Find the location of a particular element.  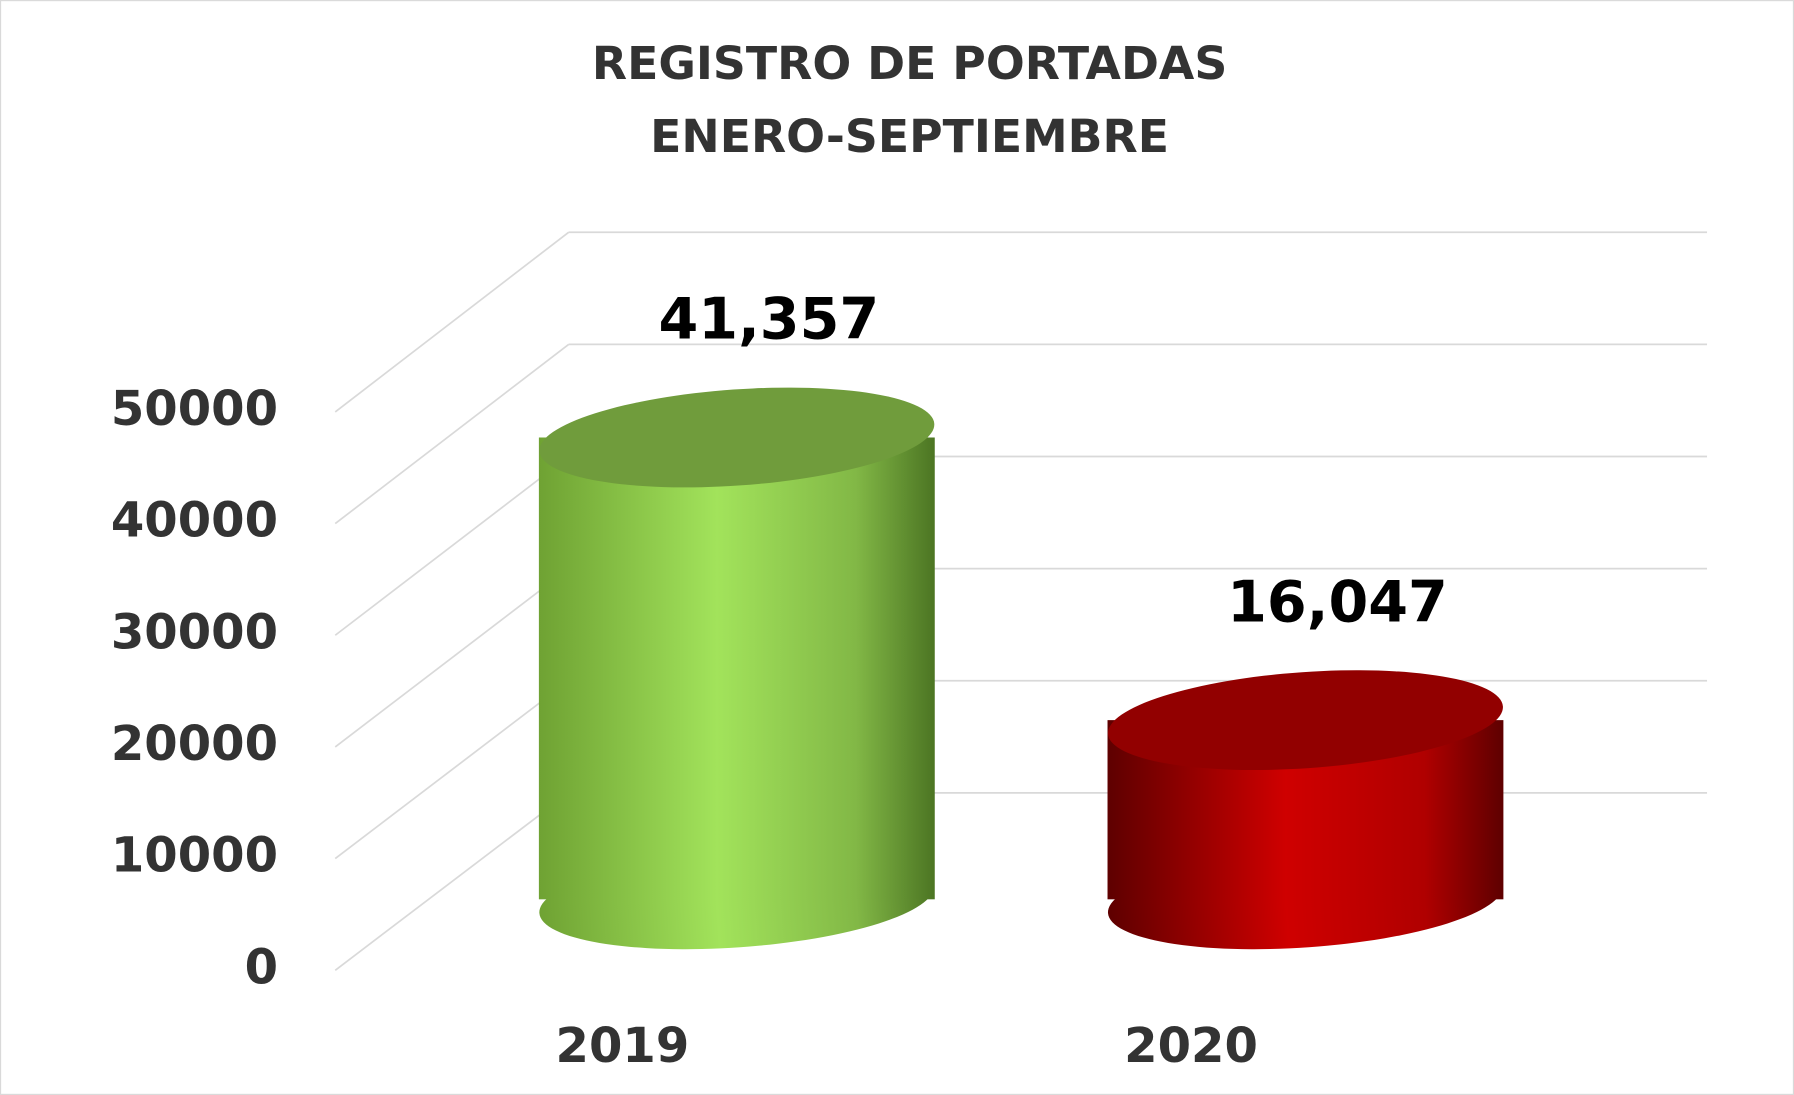

bar-body is located at coordinates (736, 668).